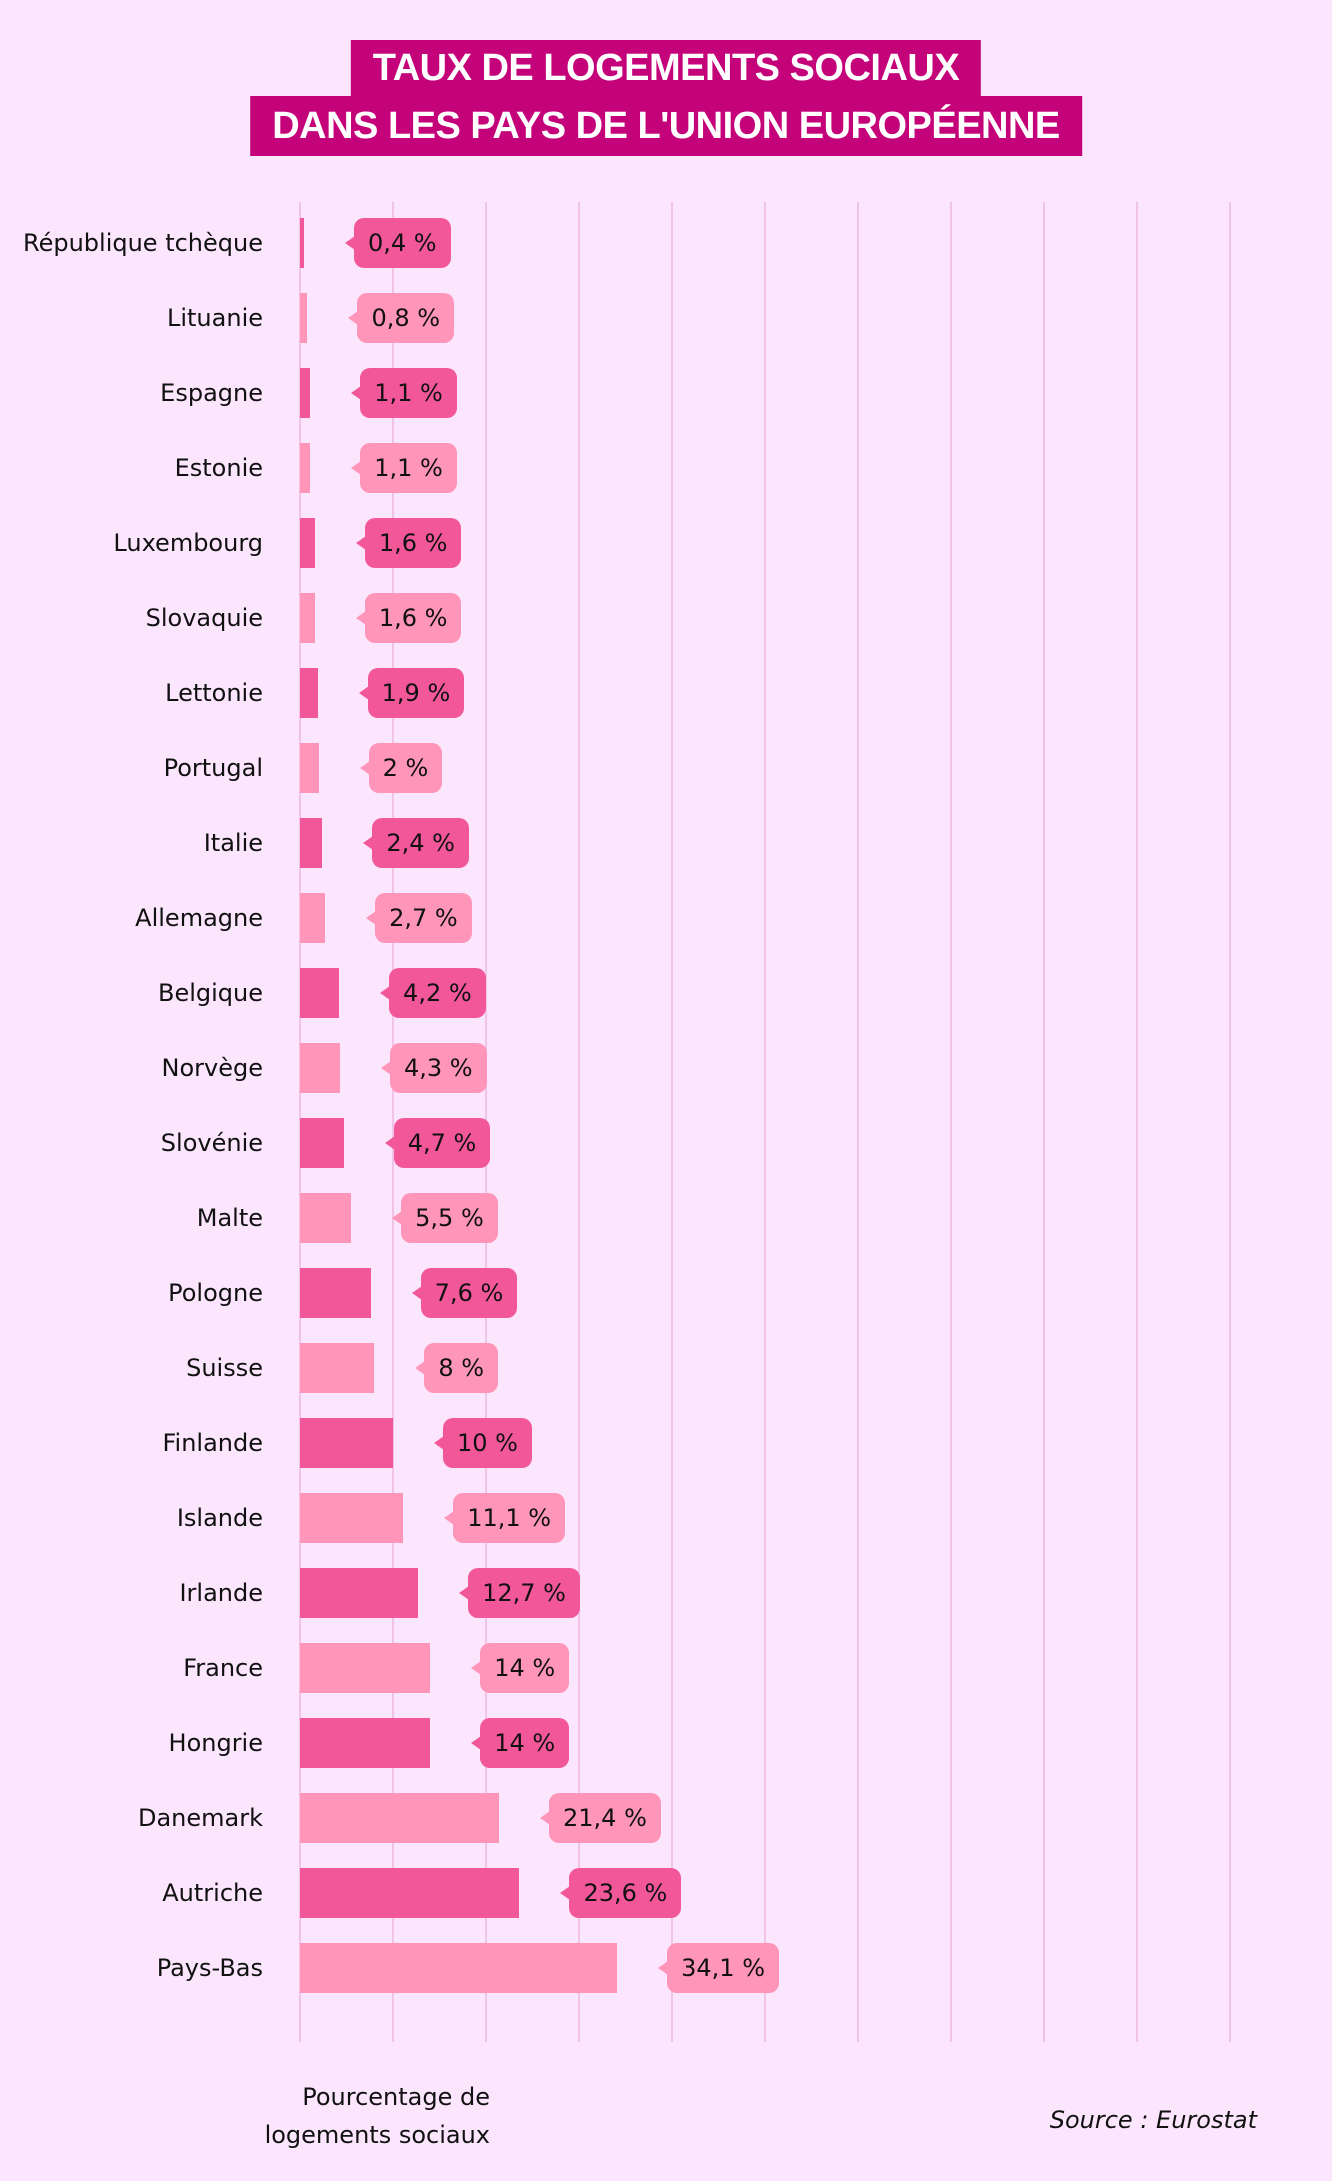 Image resolution: width=1332 pixels, height=2181 pixels. What do you see at coordinates (483, 1443) in the screenshot?
I see `data-label: 10 %` at bounding box center [483, 1443].